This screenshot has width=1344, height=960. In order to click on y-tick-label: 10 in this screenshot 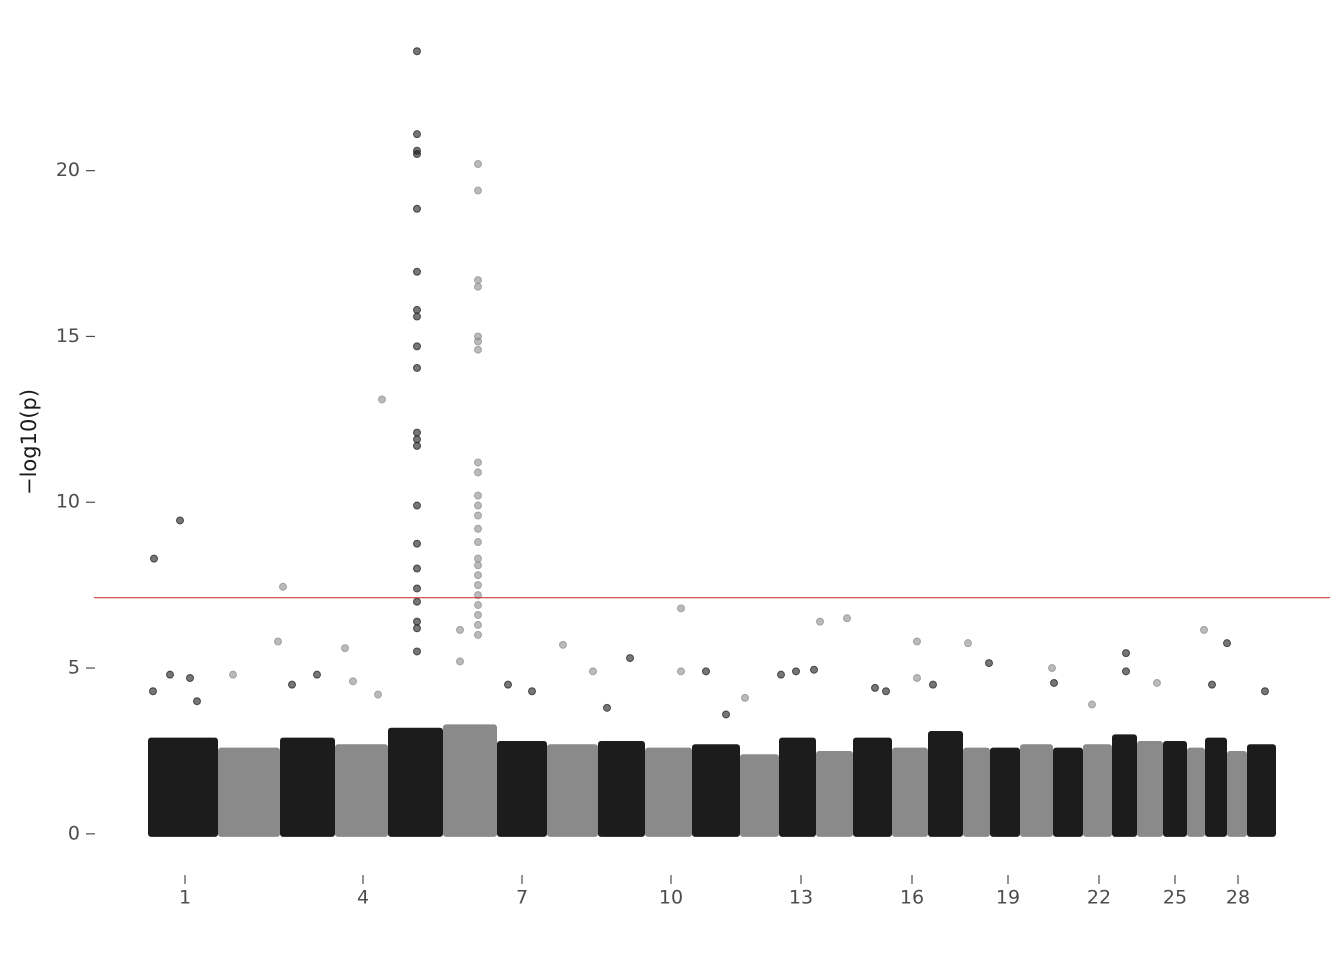, I will do `click(68, 502)`.